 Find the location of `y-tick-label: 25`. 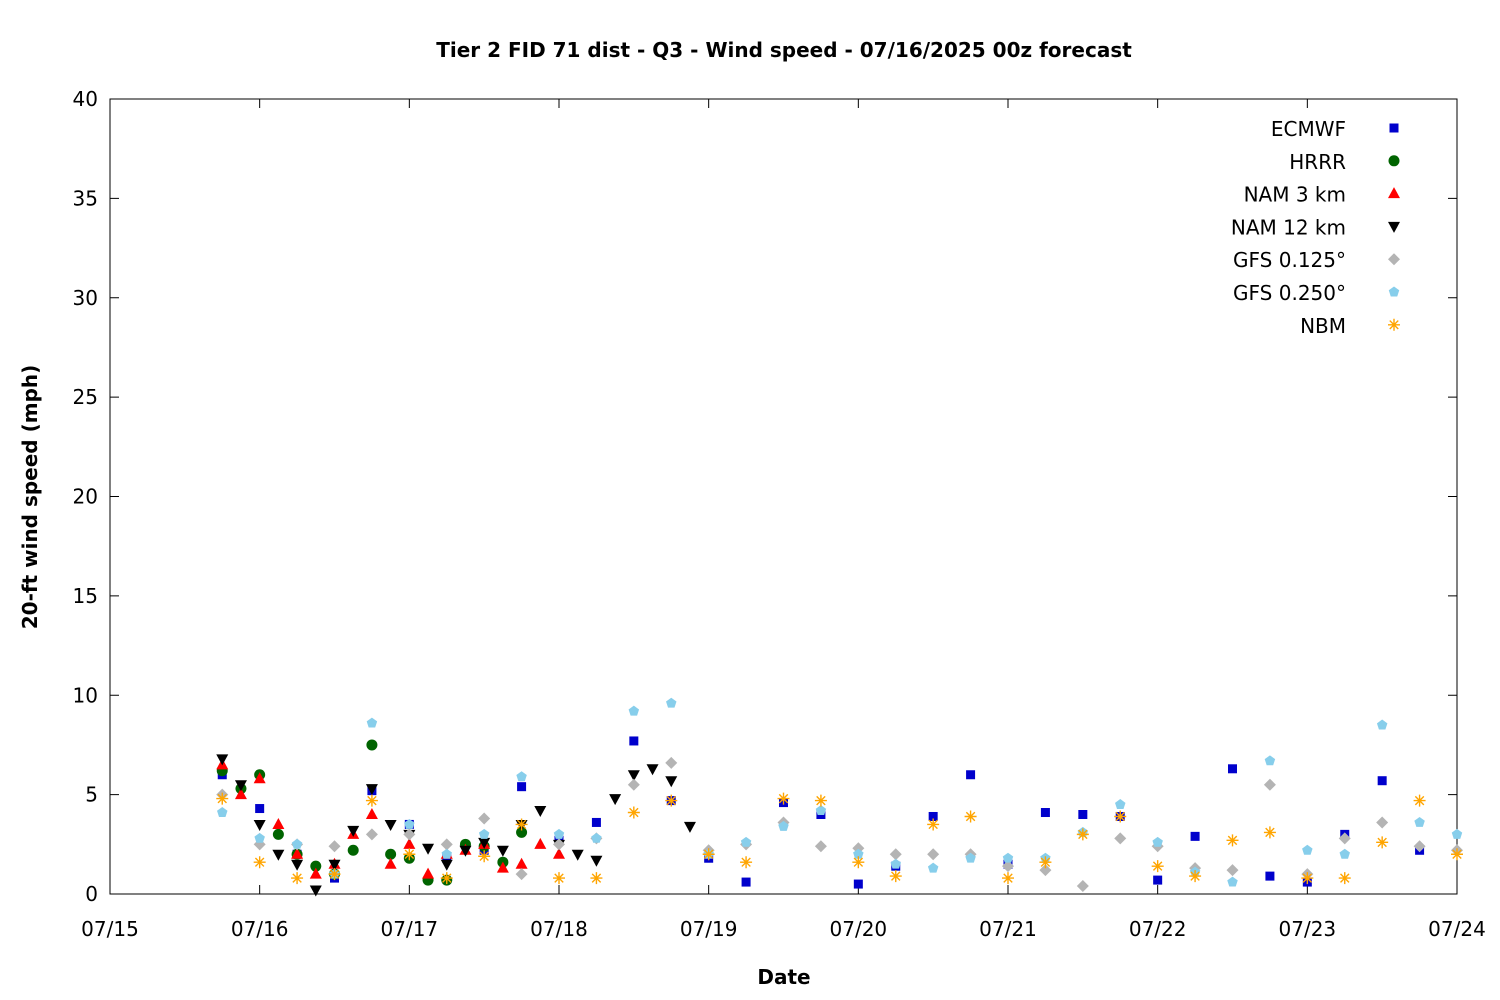

y-tick-label: 25 is located at coordinates (85, 397).